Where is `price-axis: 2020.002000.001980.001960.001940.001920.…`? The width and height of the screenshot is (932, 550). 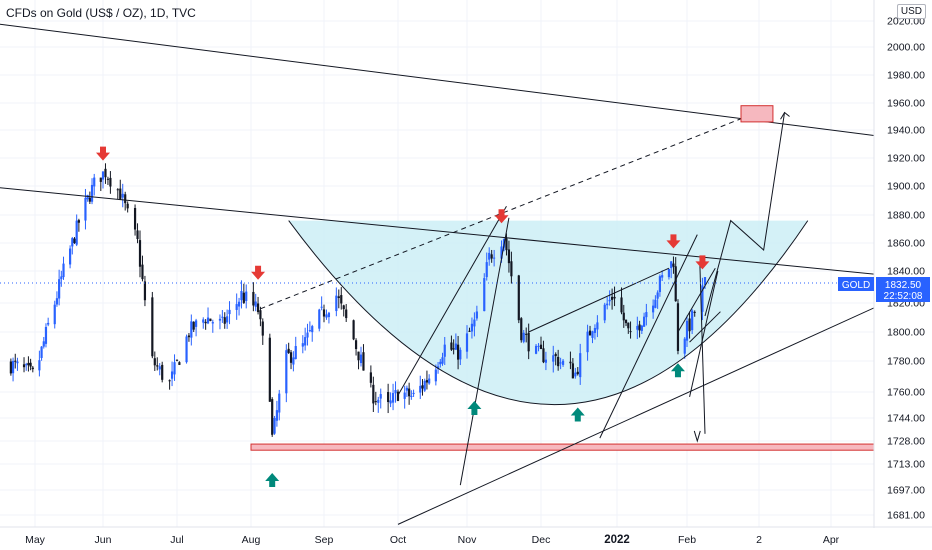 price-axis: 2020.002000.001980.001960.001940.001920.… is located at coordinates (906, 269).